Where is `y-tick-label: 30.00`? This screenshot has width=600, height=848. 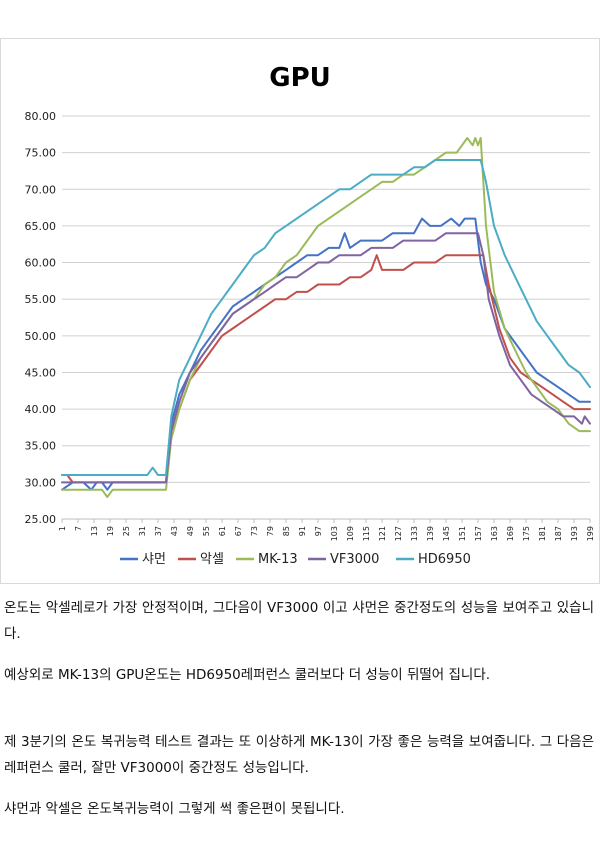 y-tick-label: 30.00 is located at coordinates (41, 482).